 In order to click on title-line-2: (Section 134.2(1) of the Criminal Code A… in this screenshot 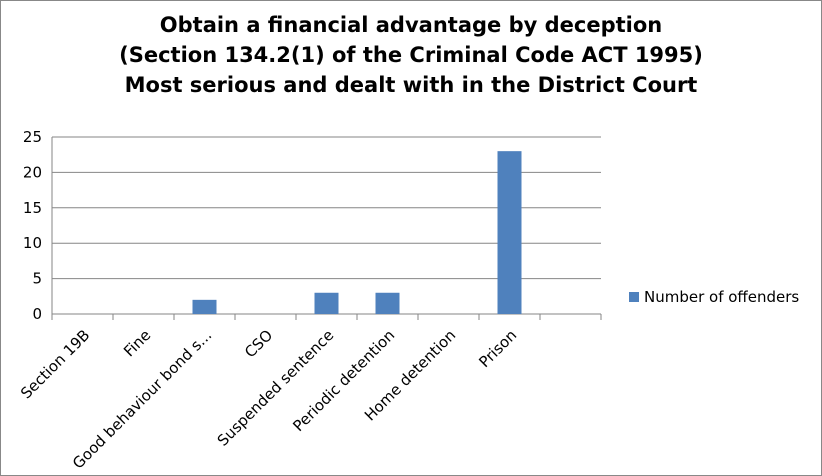, I will do `click(411, 55)`.